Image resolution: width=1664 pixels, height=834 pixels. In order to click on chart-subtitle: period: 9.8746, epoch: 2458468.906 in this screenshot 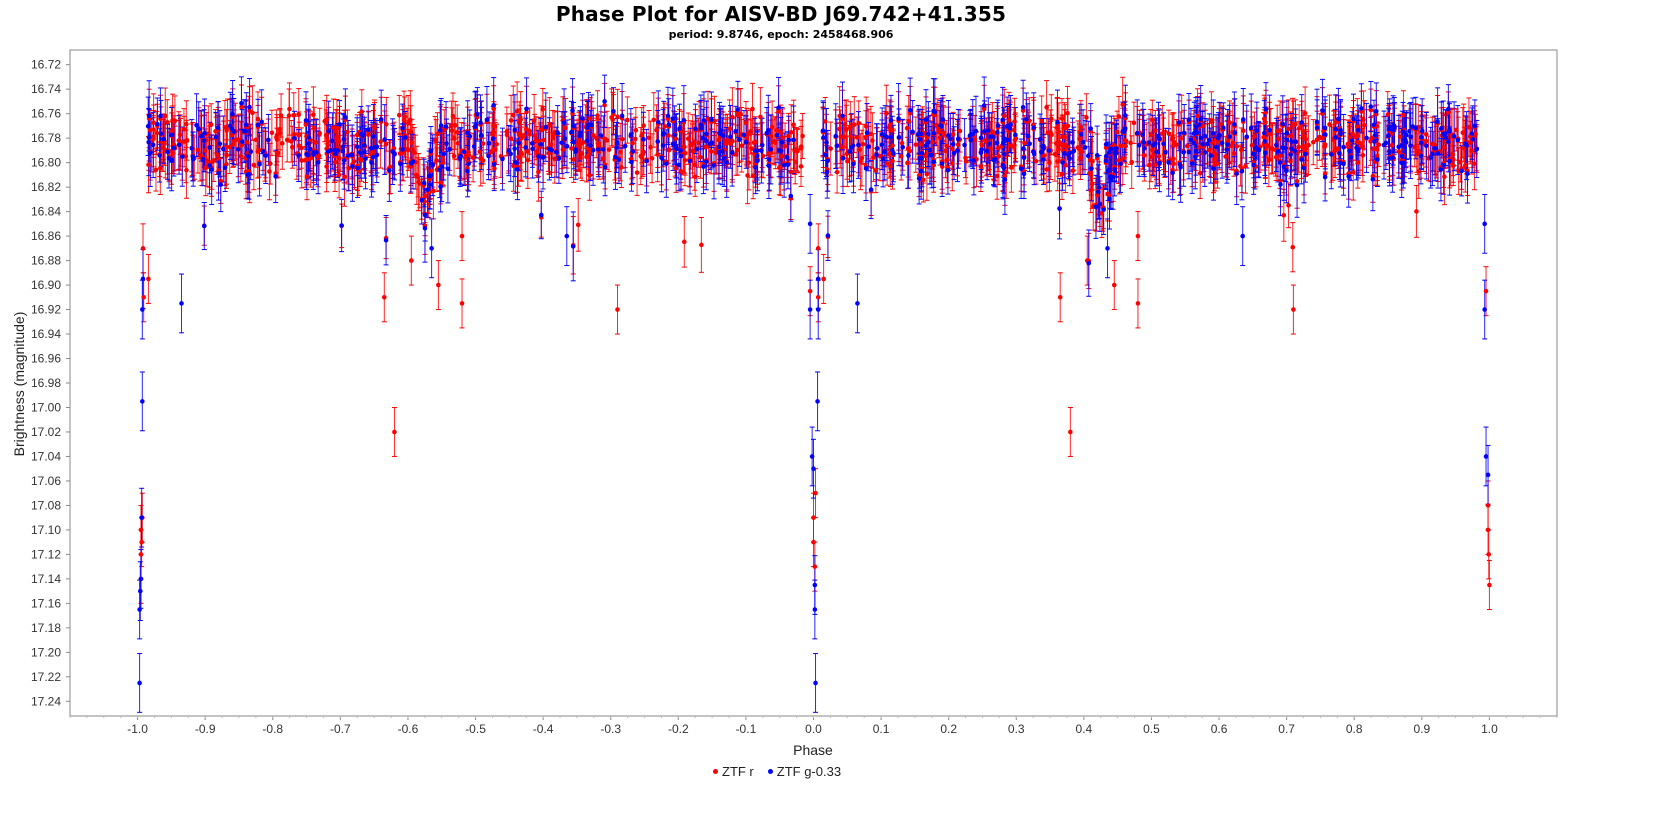, I will do `click(781, 34)`.